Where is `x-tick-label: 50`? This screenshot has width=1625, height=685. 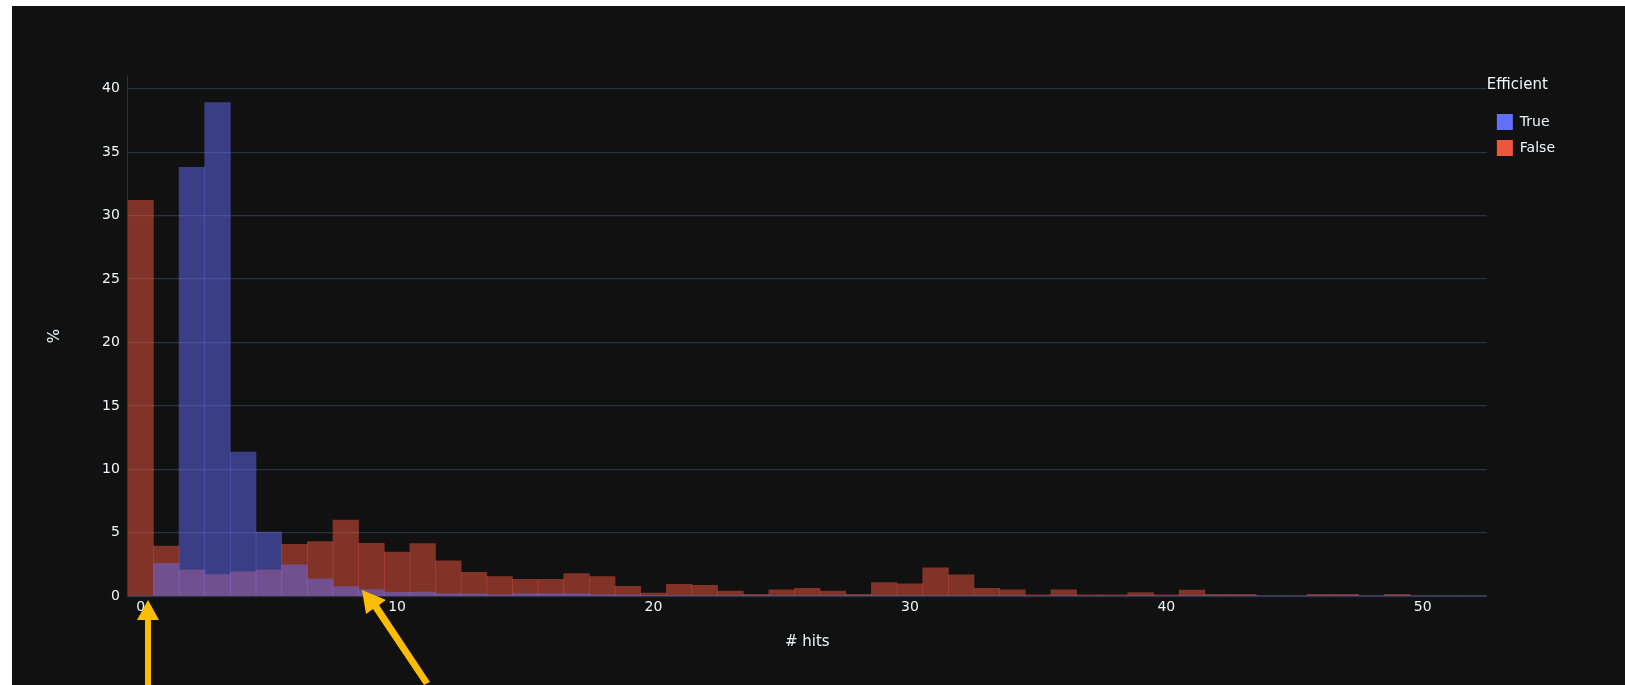
x-tick-label: 50 is located at coordinates (1422, 606).